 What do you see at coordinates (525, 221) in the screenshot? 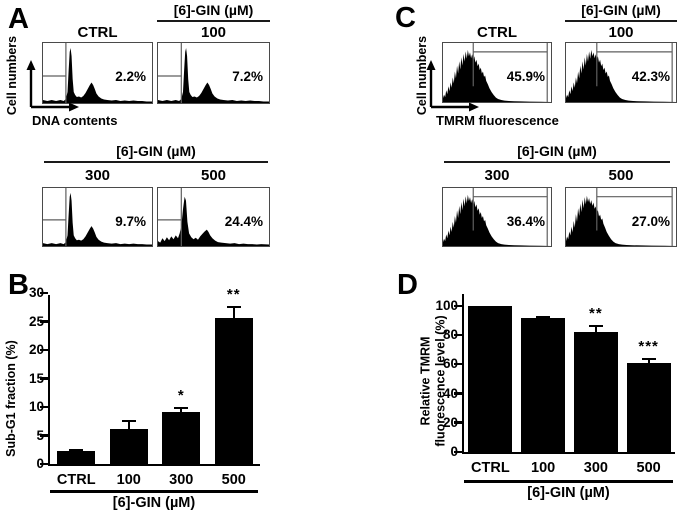
I see `gate-percent: 36.4%` at bounding box center [525, 221].